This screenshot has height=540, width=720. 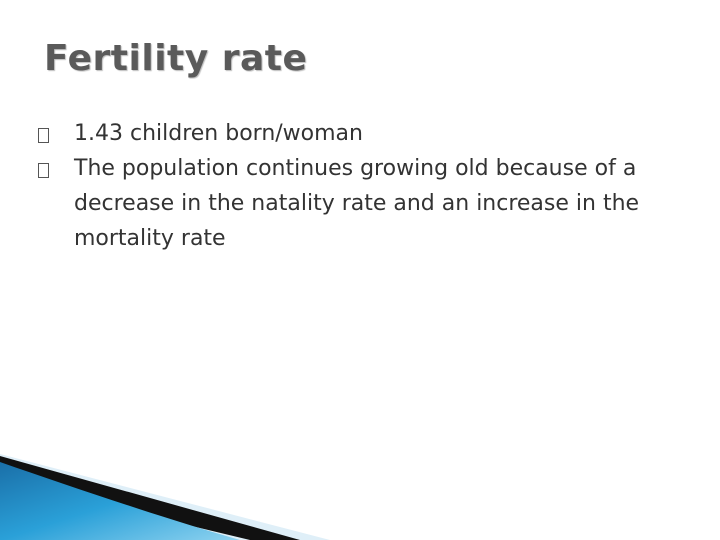 I want to click on bullet-text: 1.43 children born/woman, so click(x=218, y=133).